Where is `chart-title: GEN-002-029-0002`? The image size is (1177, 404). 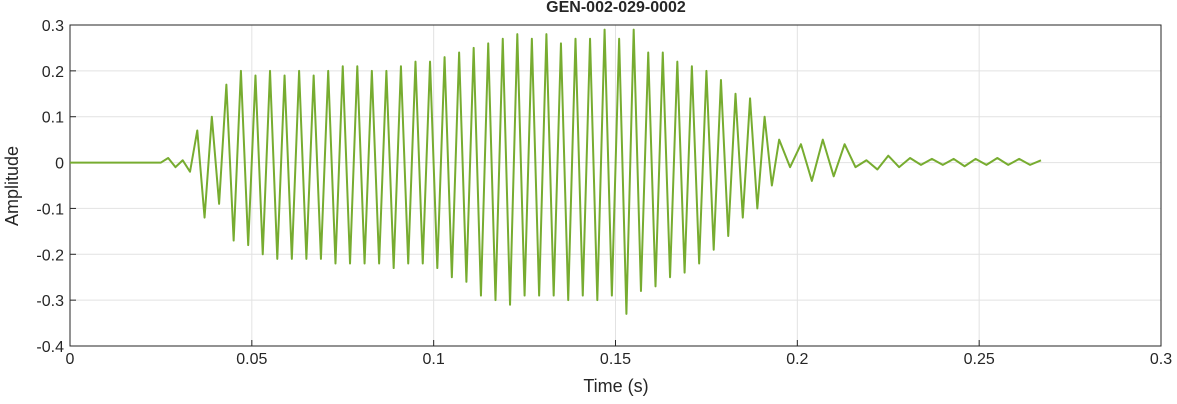 chart-title: GEN-002-029-0002 is located at coordinates (616, 8).